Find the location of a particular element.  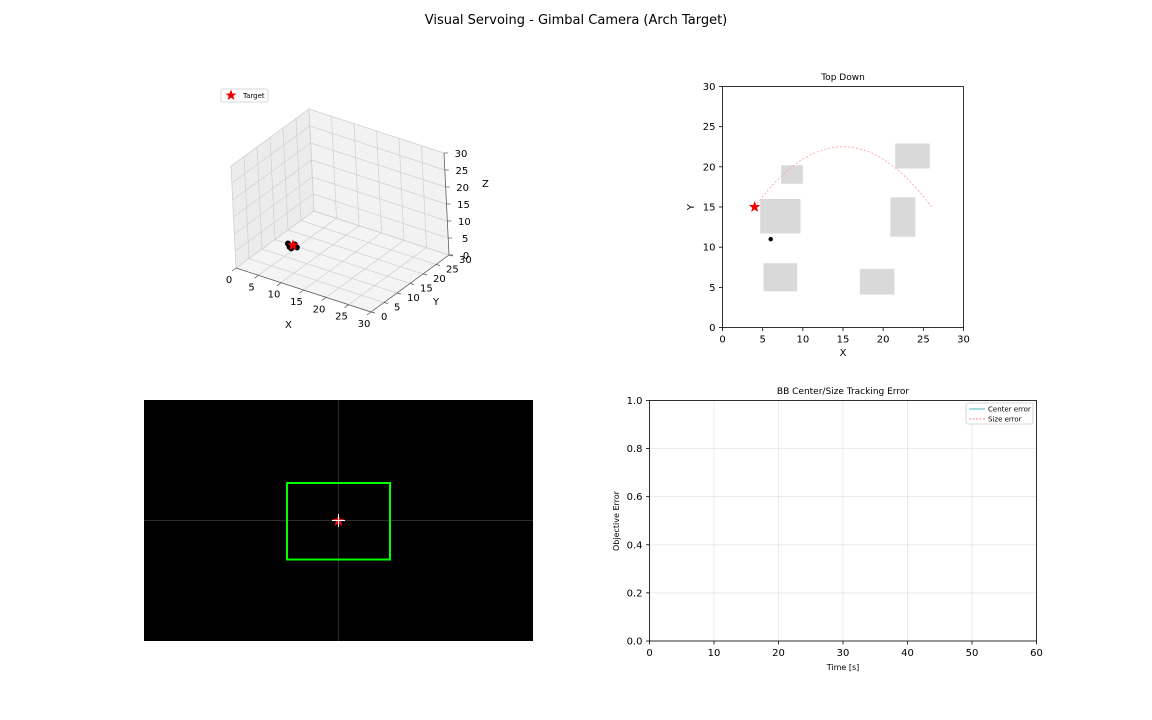

top-x-tick-label: 10 is located at coordinates (802, 340).